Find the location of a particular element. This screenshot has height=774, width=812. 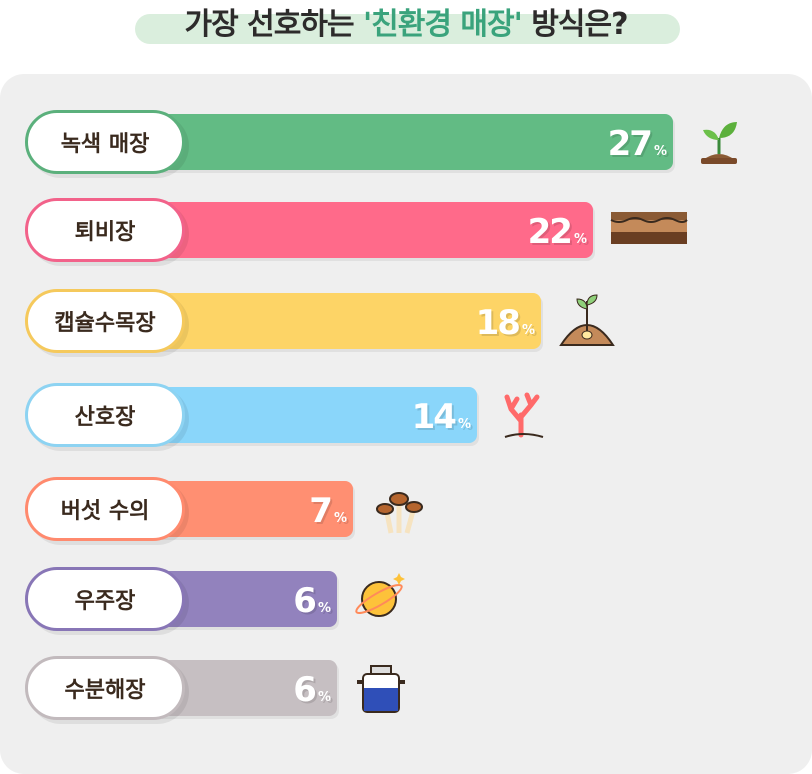

category-label: 산호장 is located at coordinates (105, 415).